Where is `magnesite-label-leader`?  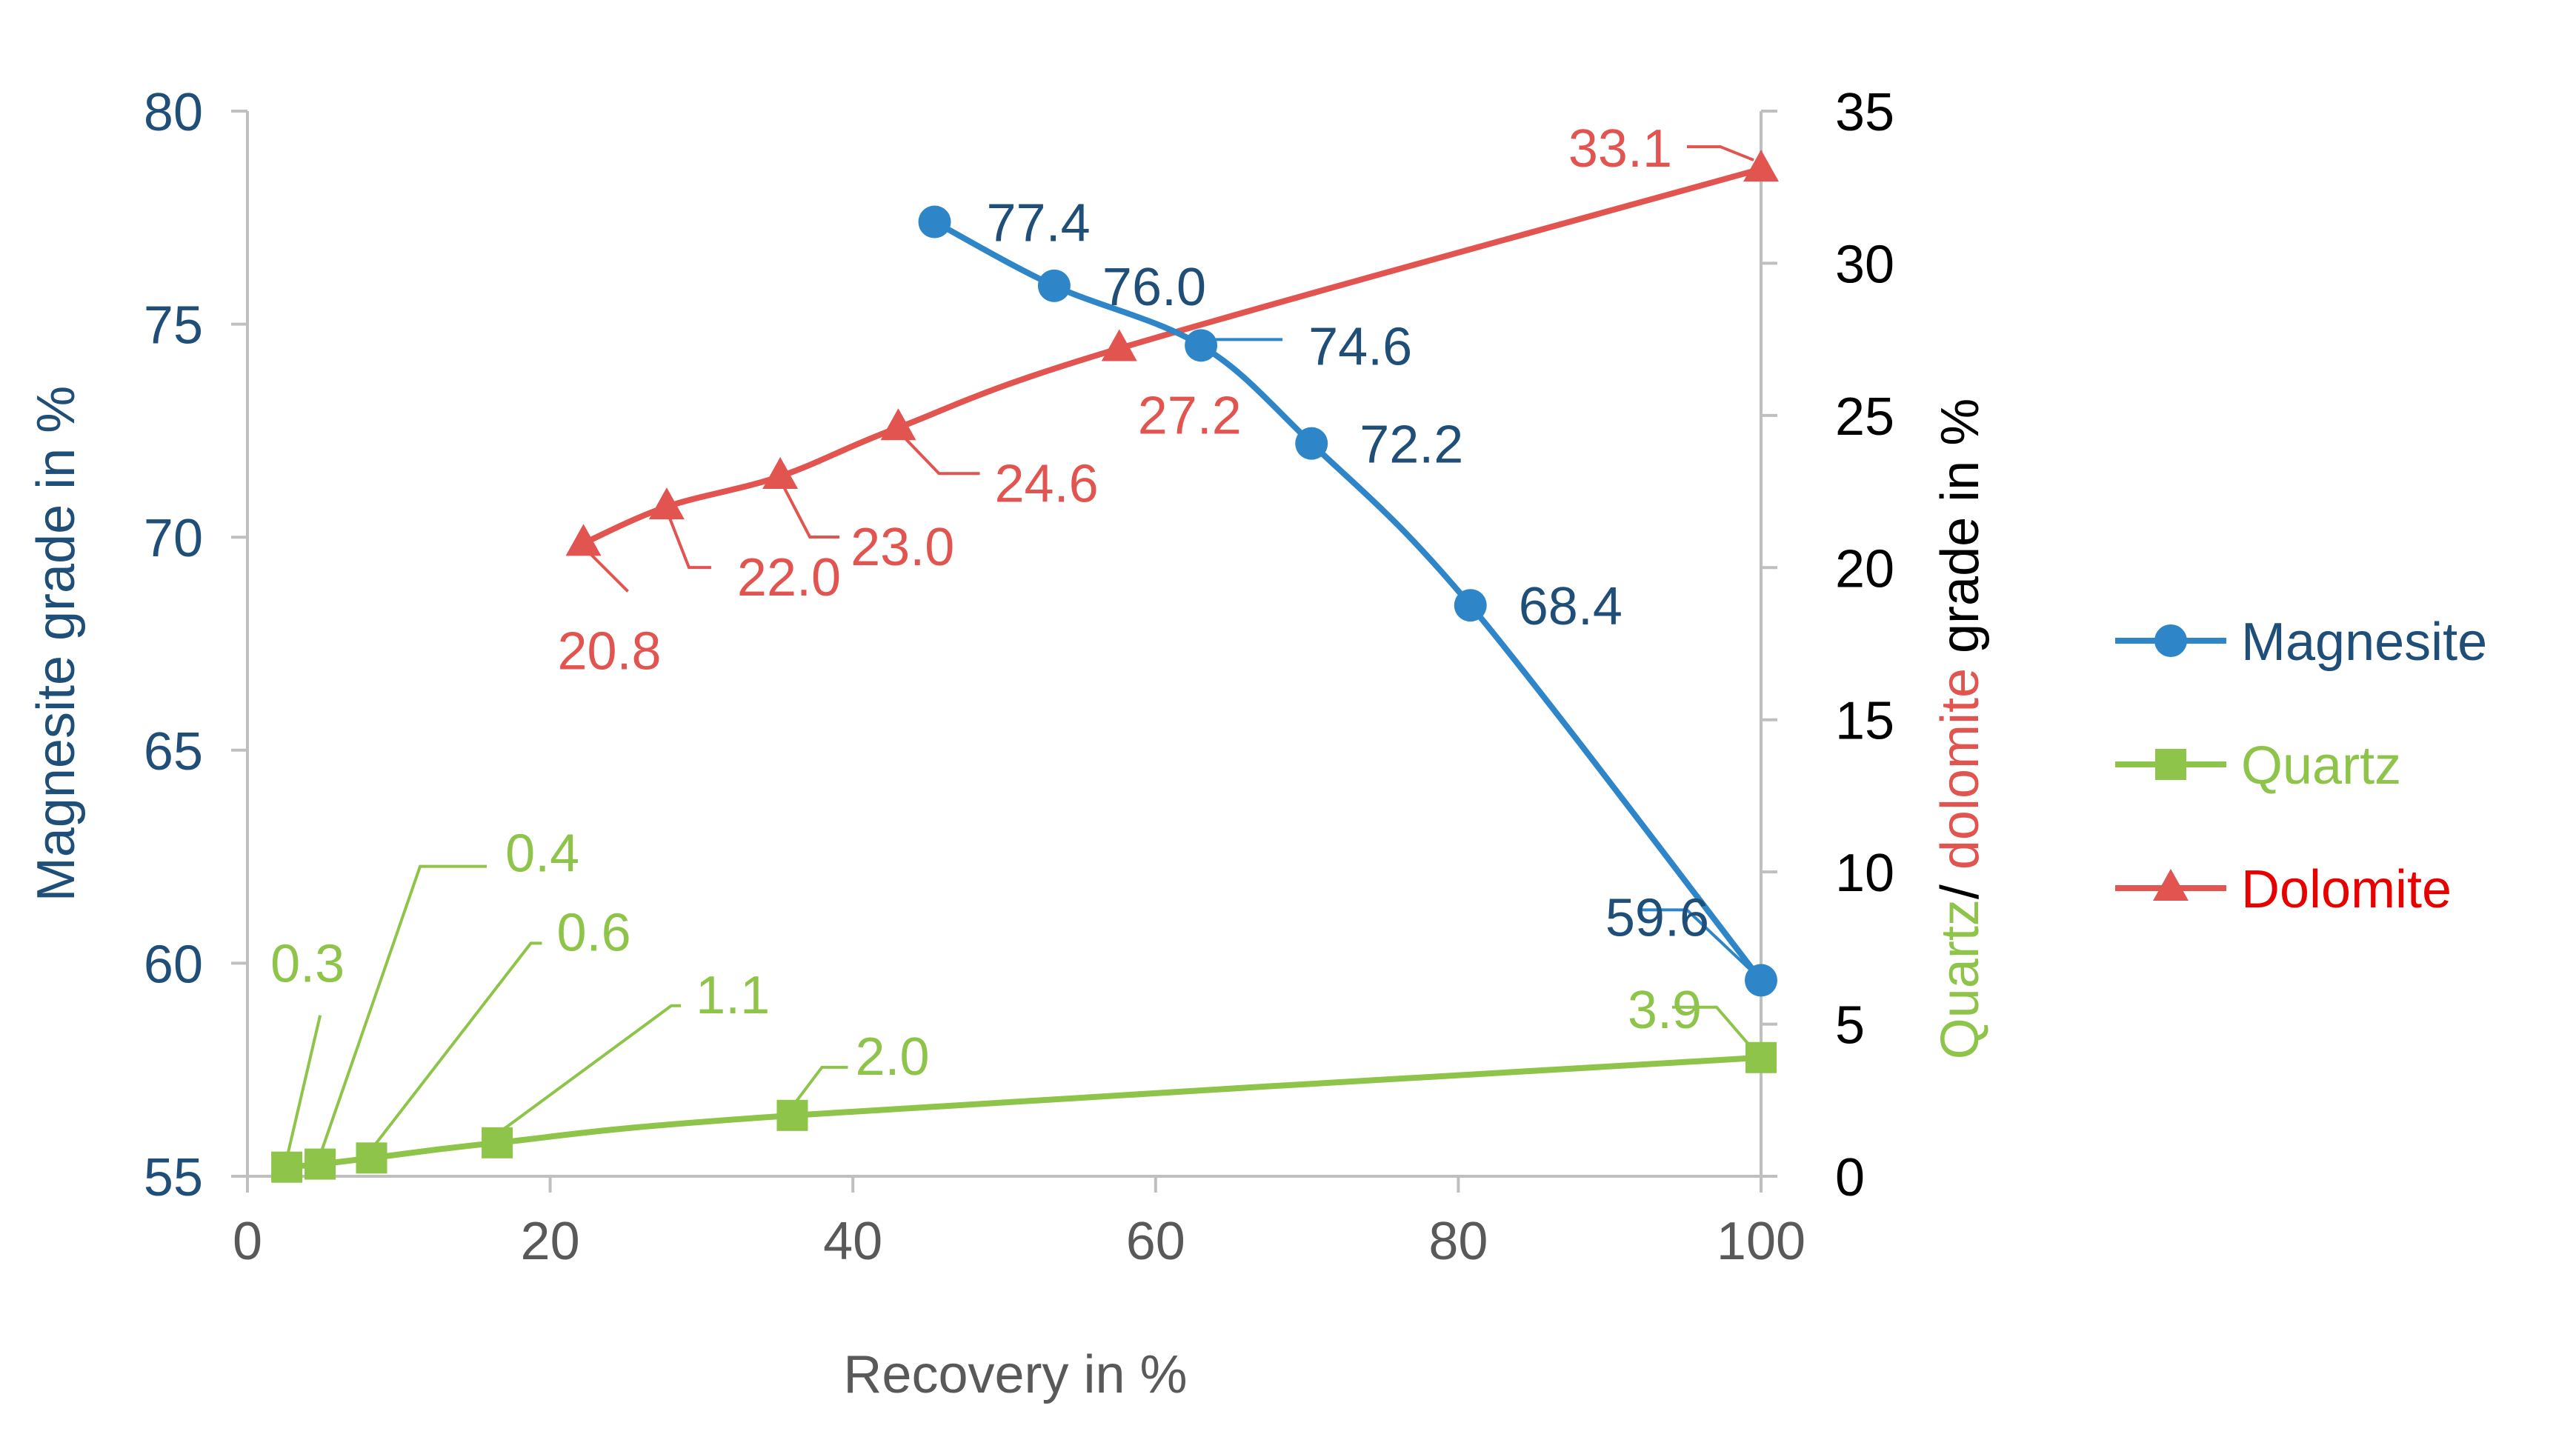
magnesite-label-leader is located at coordinates (1697, 941).